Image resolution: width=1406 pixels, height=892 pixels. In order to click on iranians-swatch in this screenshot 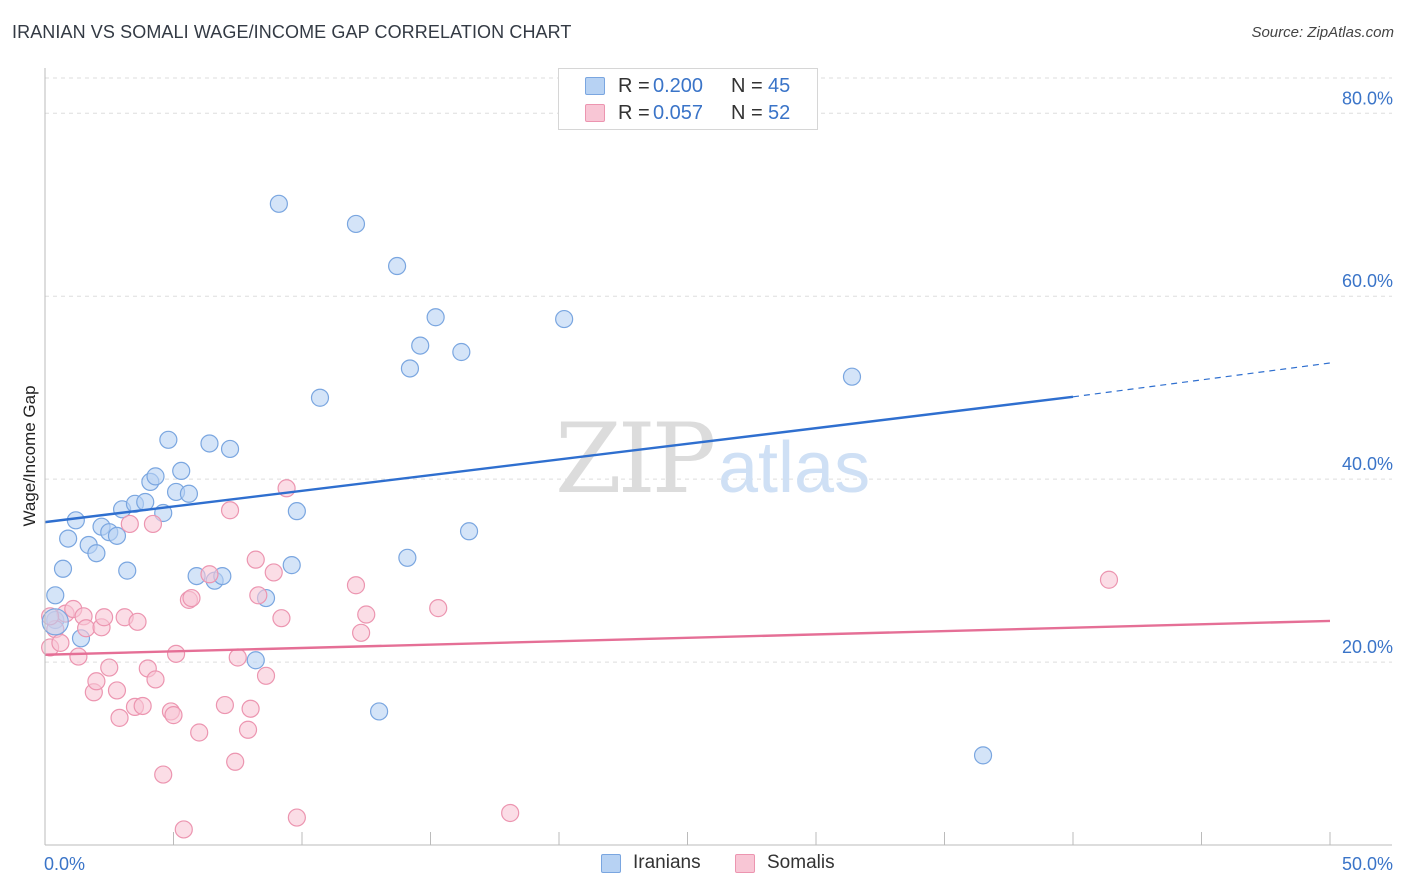, I will do `click(595, 86)`.